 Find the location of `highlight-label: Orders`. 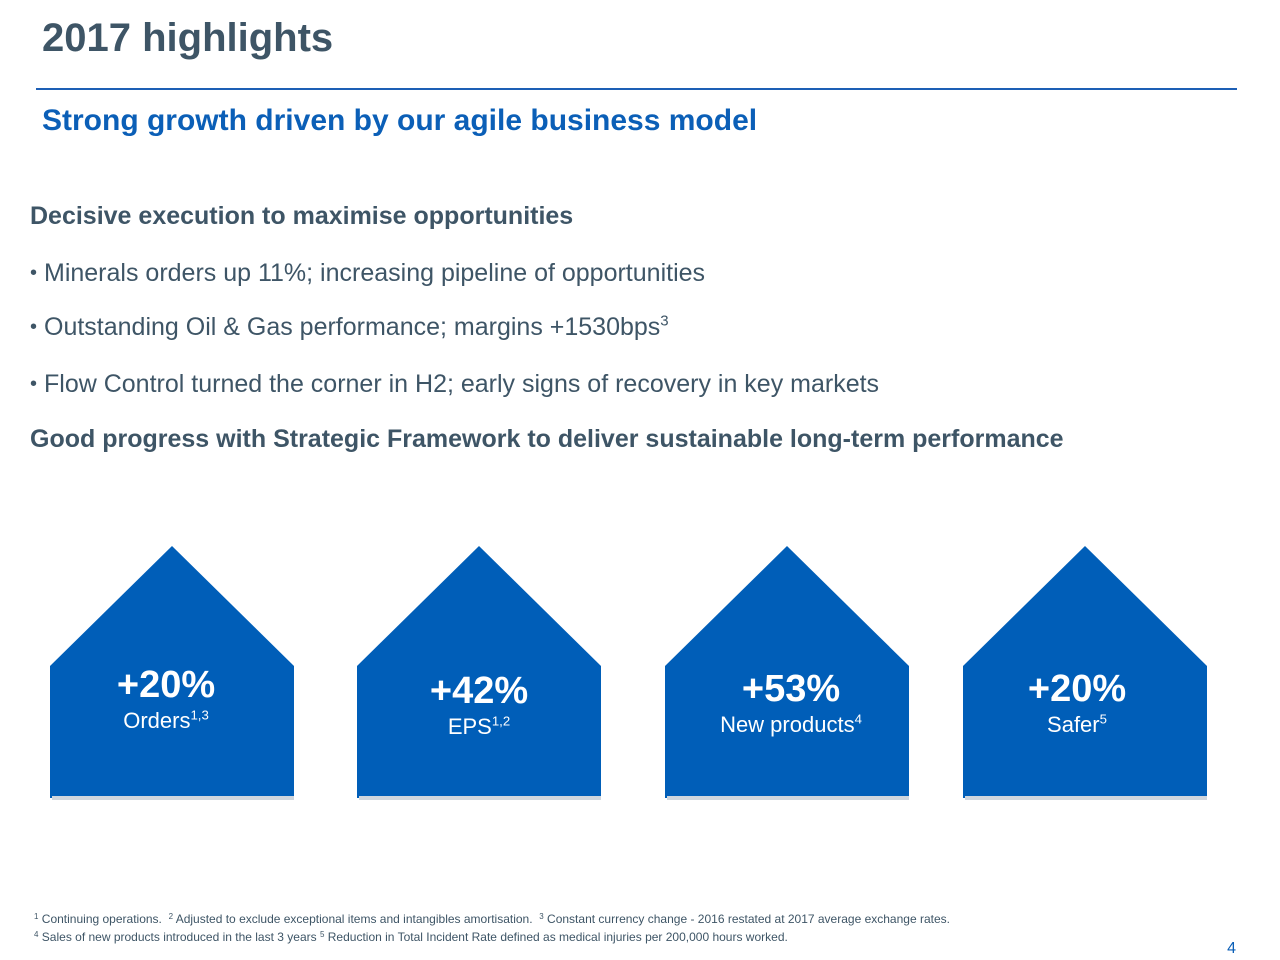

highlight-label: Orders is located at coordinates (157, 720).